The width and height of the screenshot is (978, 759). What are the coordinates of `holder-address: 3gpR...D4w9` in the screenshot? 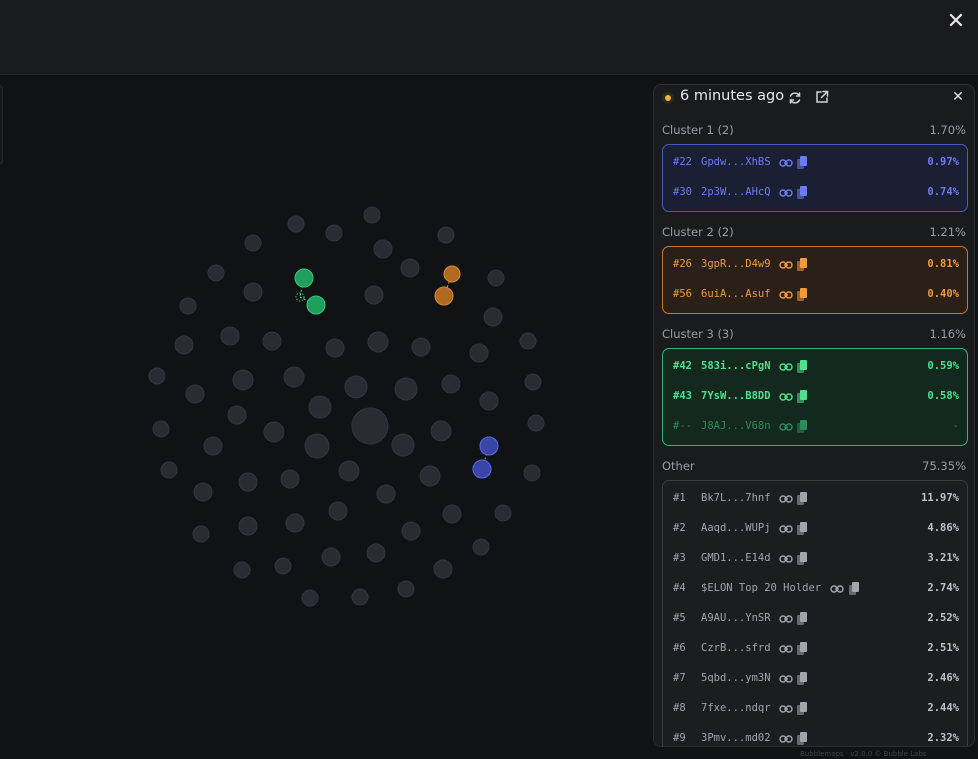 It's located at (736, 264).